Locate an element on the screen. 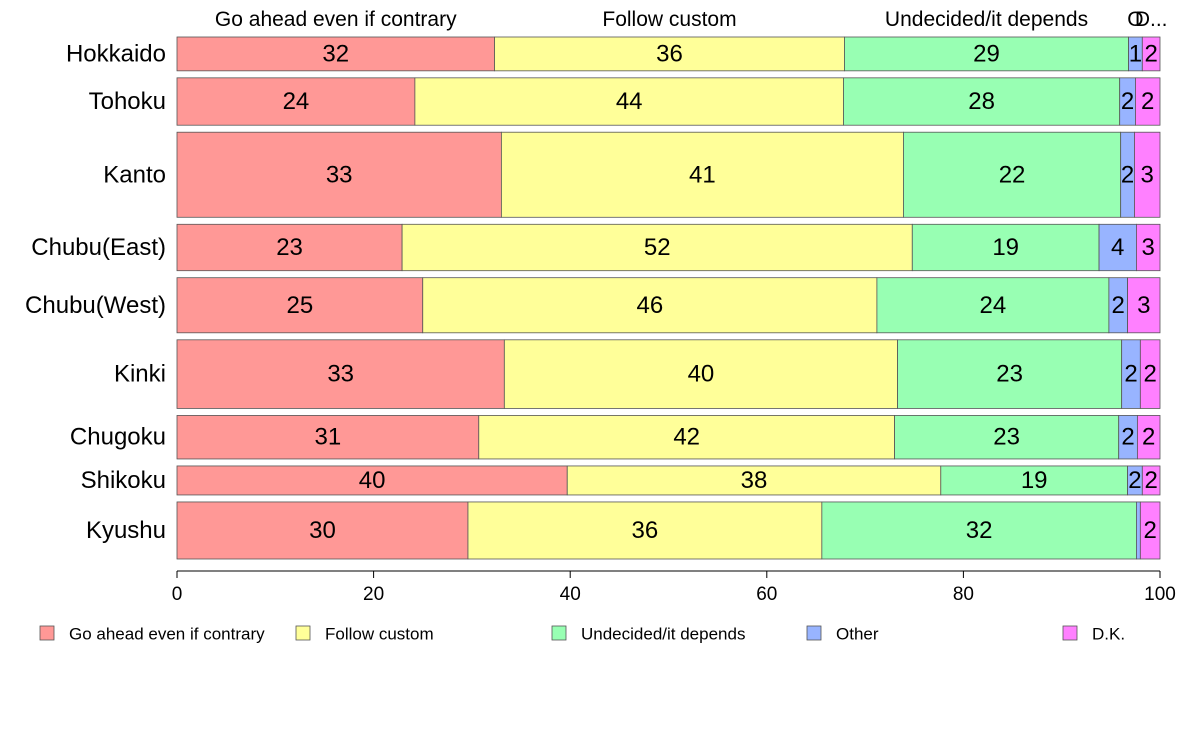 Image resolution: width=1188 pixels, height=736 pixels. bar-chubu-west-go-ahead-even-if-contrary is located at coordinates (300, 305).